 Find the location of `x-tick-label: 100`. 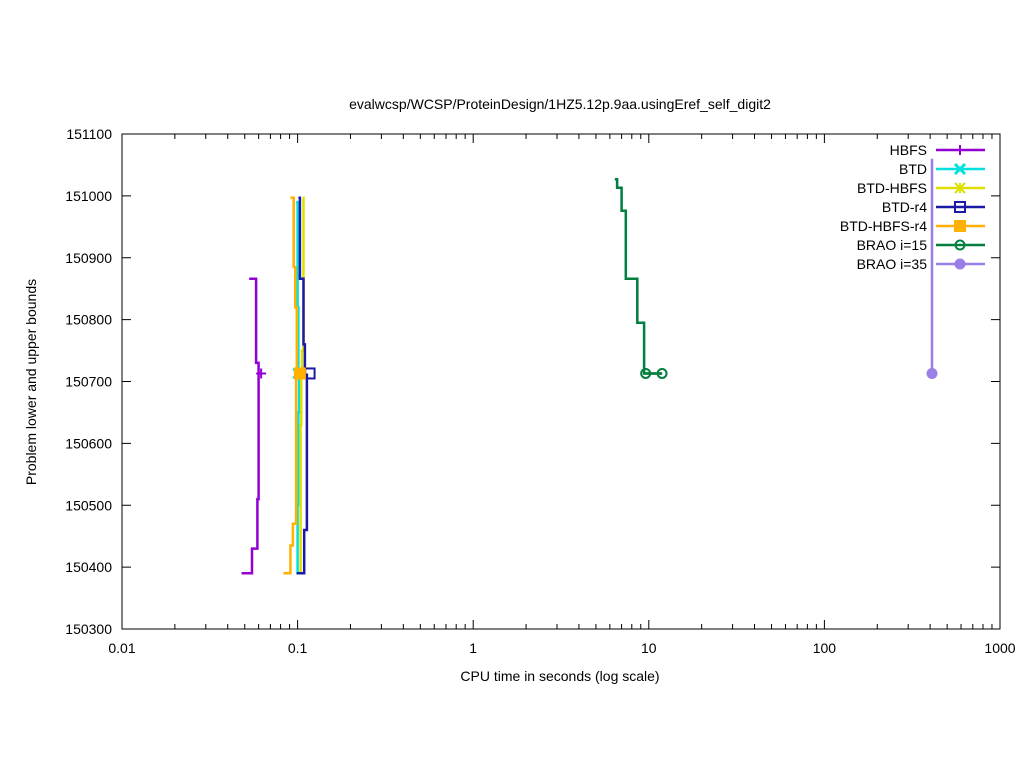

x-tick-label: 100 is located at coordinates (825, 648).